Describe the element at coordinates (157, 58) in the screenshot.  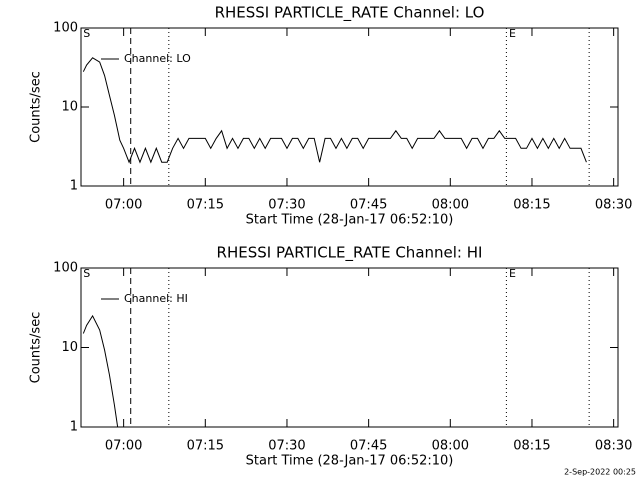
I see `legend-label: Channel: LO` at that location.